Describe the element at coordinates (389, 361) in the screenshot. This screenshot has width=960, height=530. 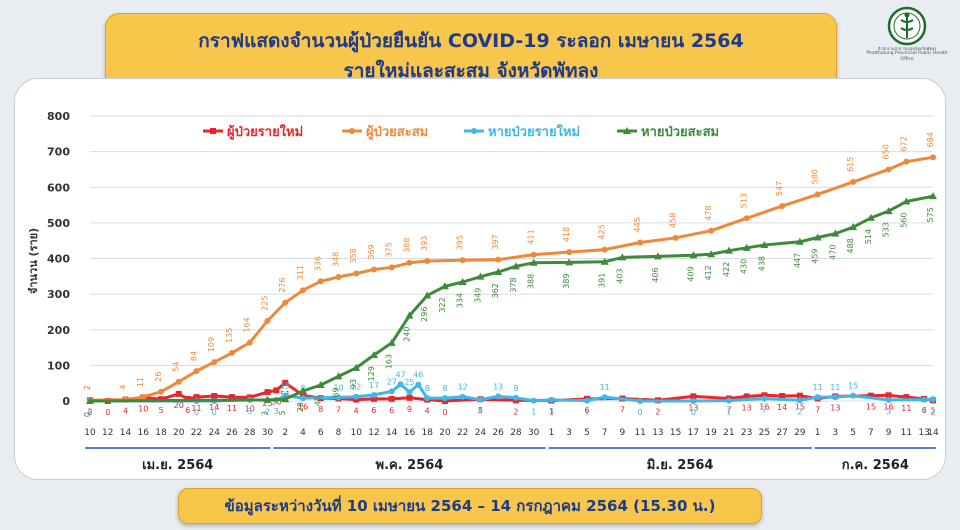
I see `cumulative-recovered-data-label: 163` at that location.